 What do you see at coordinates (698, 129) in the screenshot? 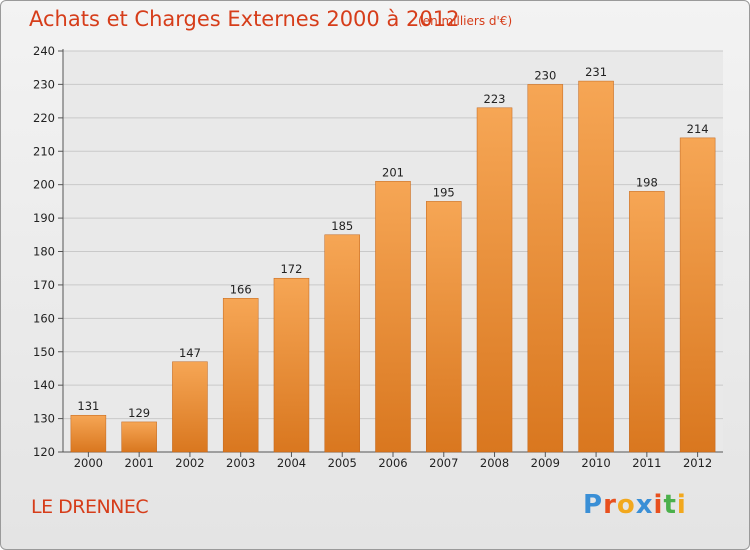
I see `bar-value-label: 214` at bounding box center [698, 129].